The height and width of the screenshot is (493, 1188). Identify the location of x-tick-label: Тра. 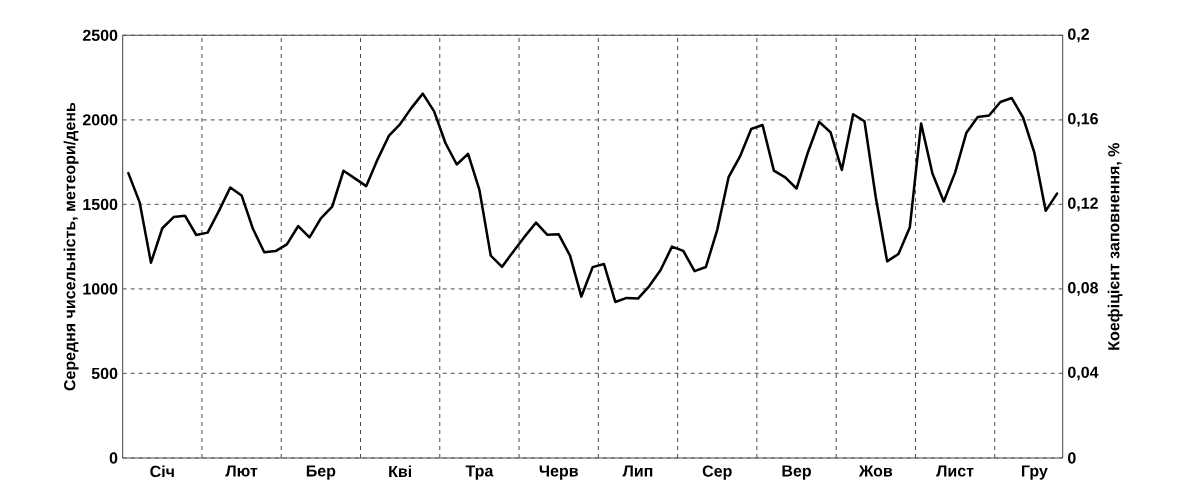
(479, 472).